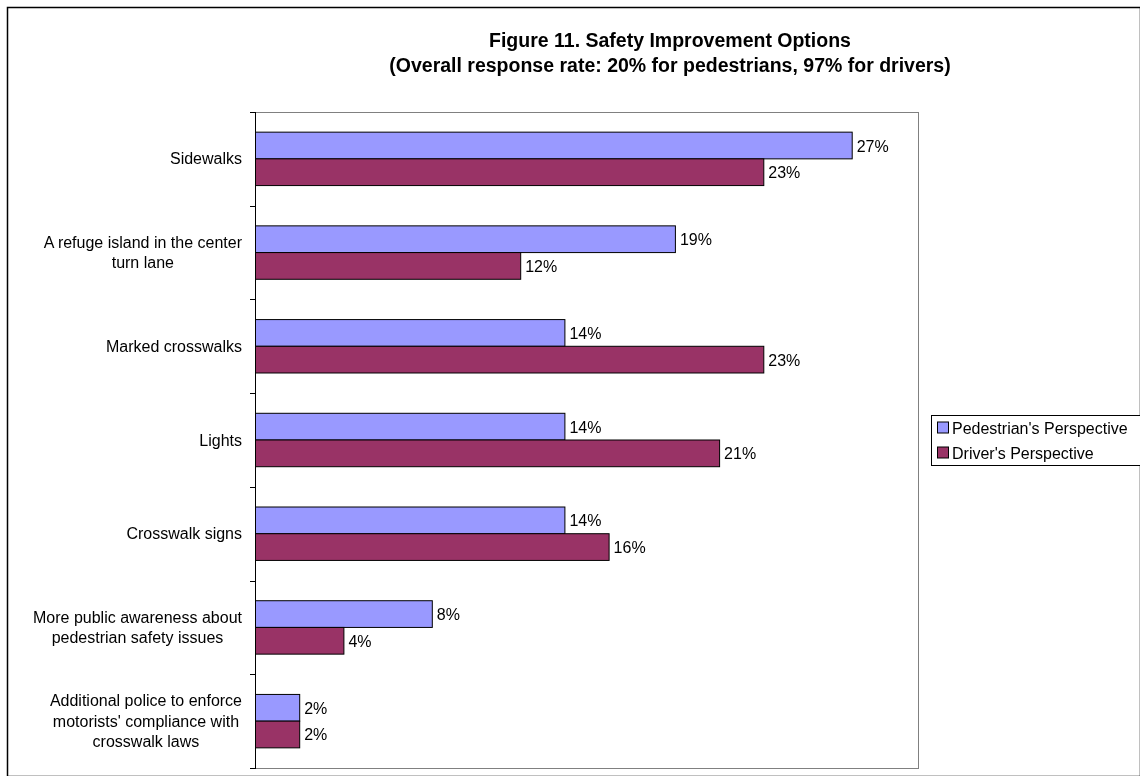 The height and width of the screenshot is (776, 1140). I want to click on y-tick-label: A refuge island in the center turn lane, so click(143, 252).